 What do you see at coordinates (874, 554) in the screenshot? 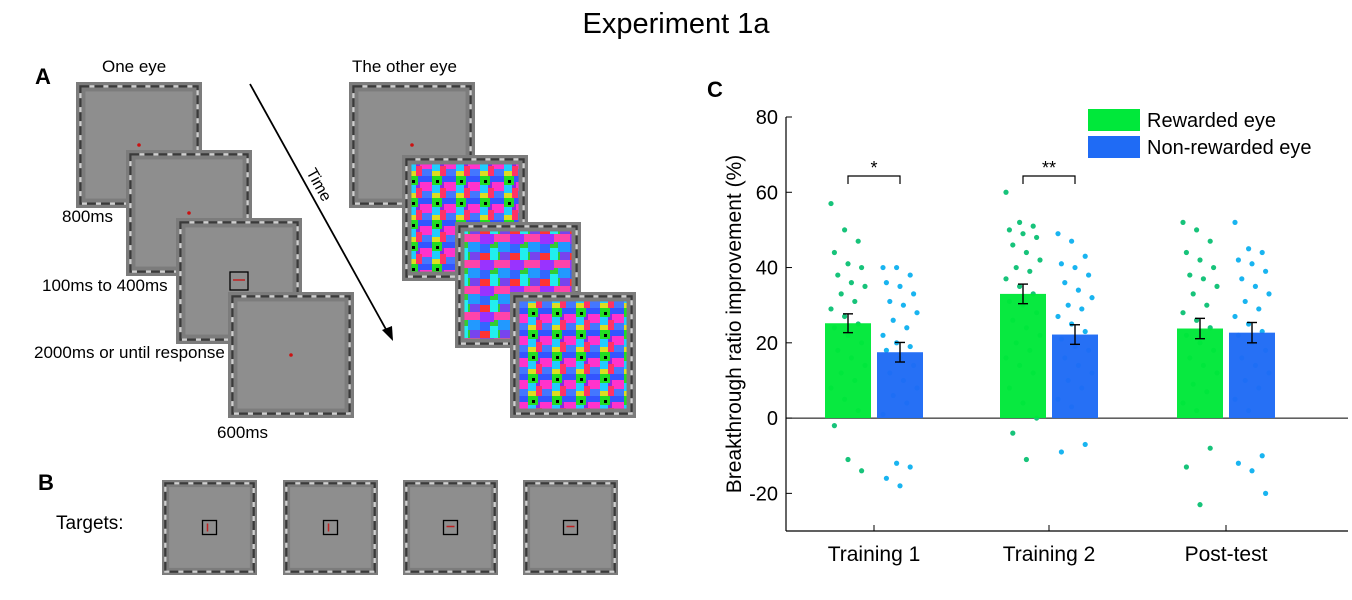
I see `x-tick-label: Training 1` at bounding box center [874, 554].